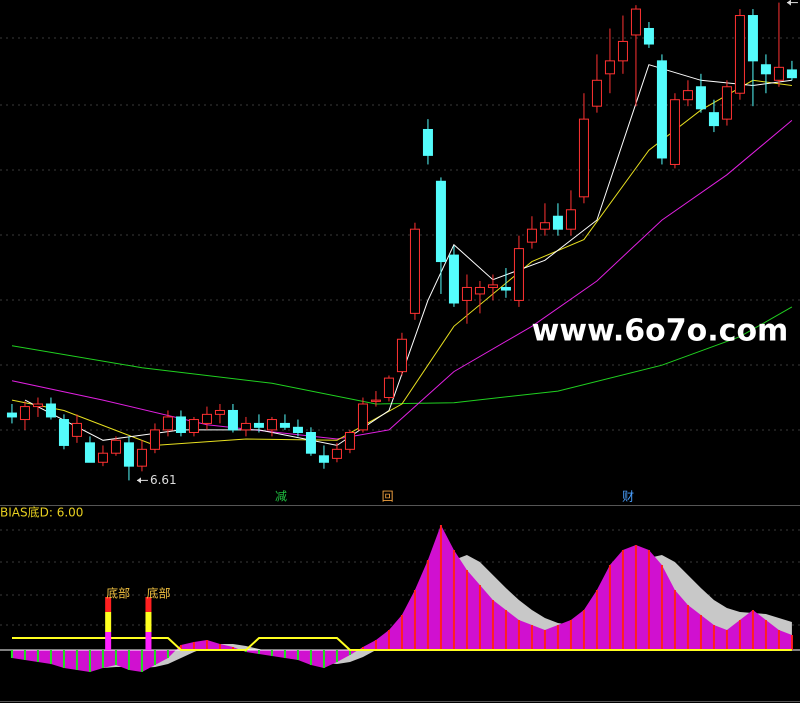 Image resolution: width=800 pixels, height=703 pixels. I want to click on ma-line, so click(402, 355).